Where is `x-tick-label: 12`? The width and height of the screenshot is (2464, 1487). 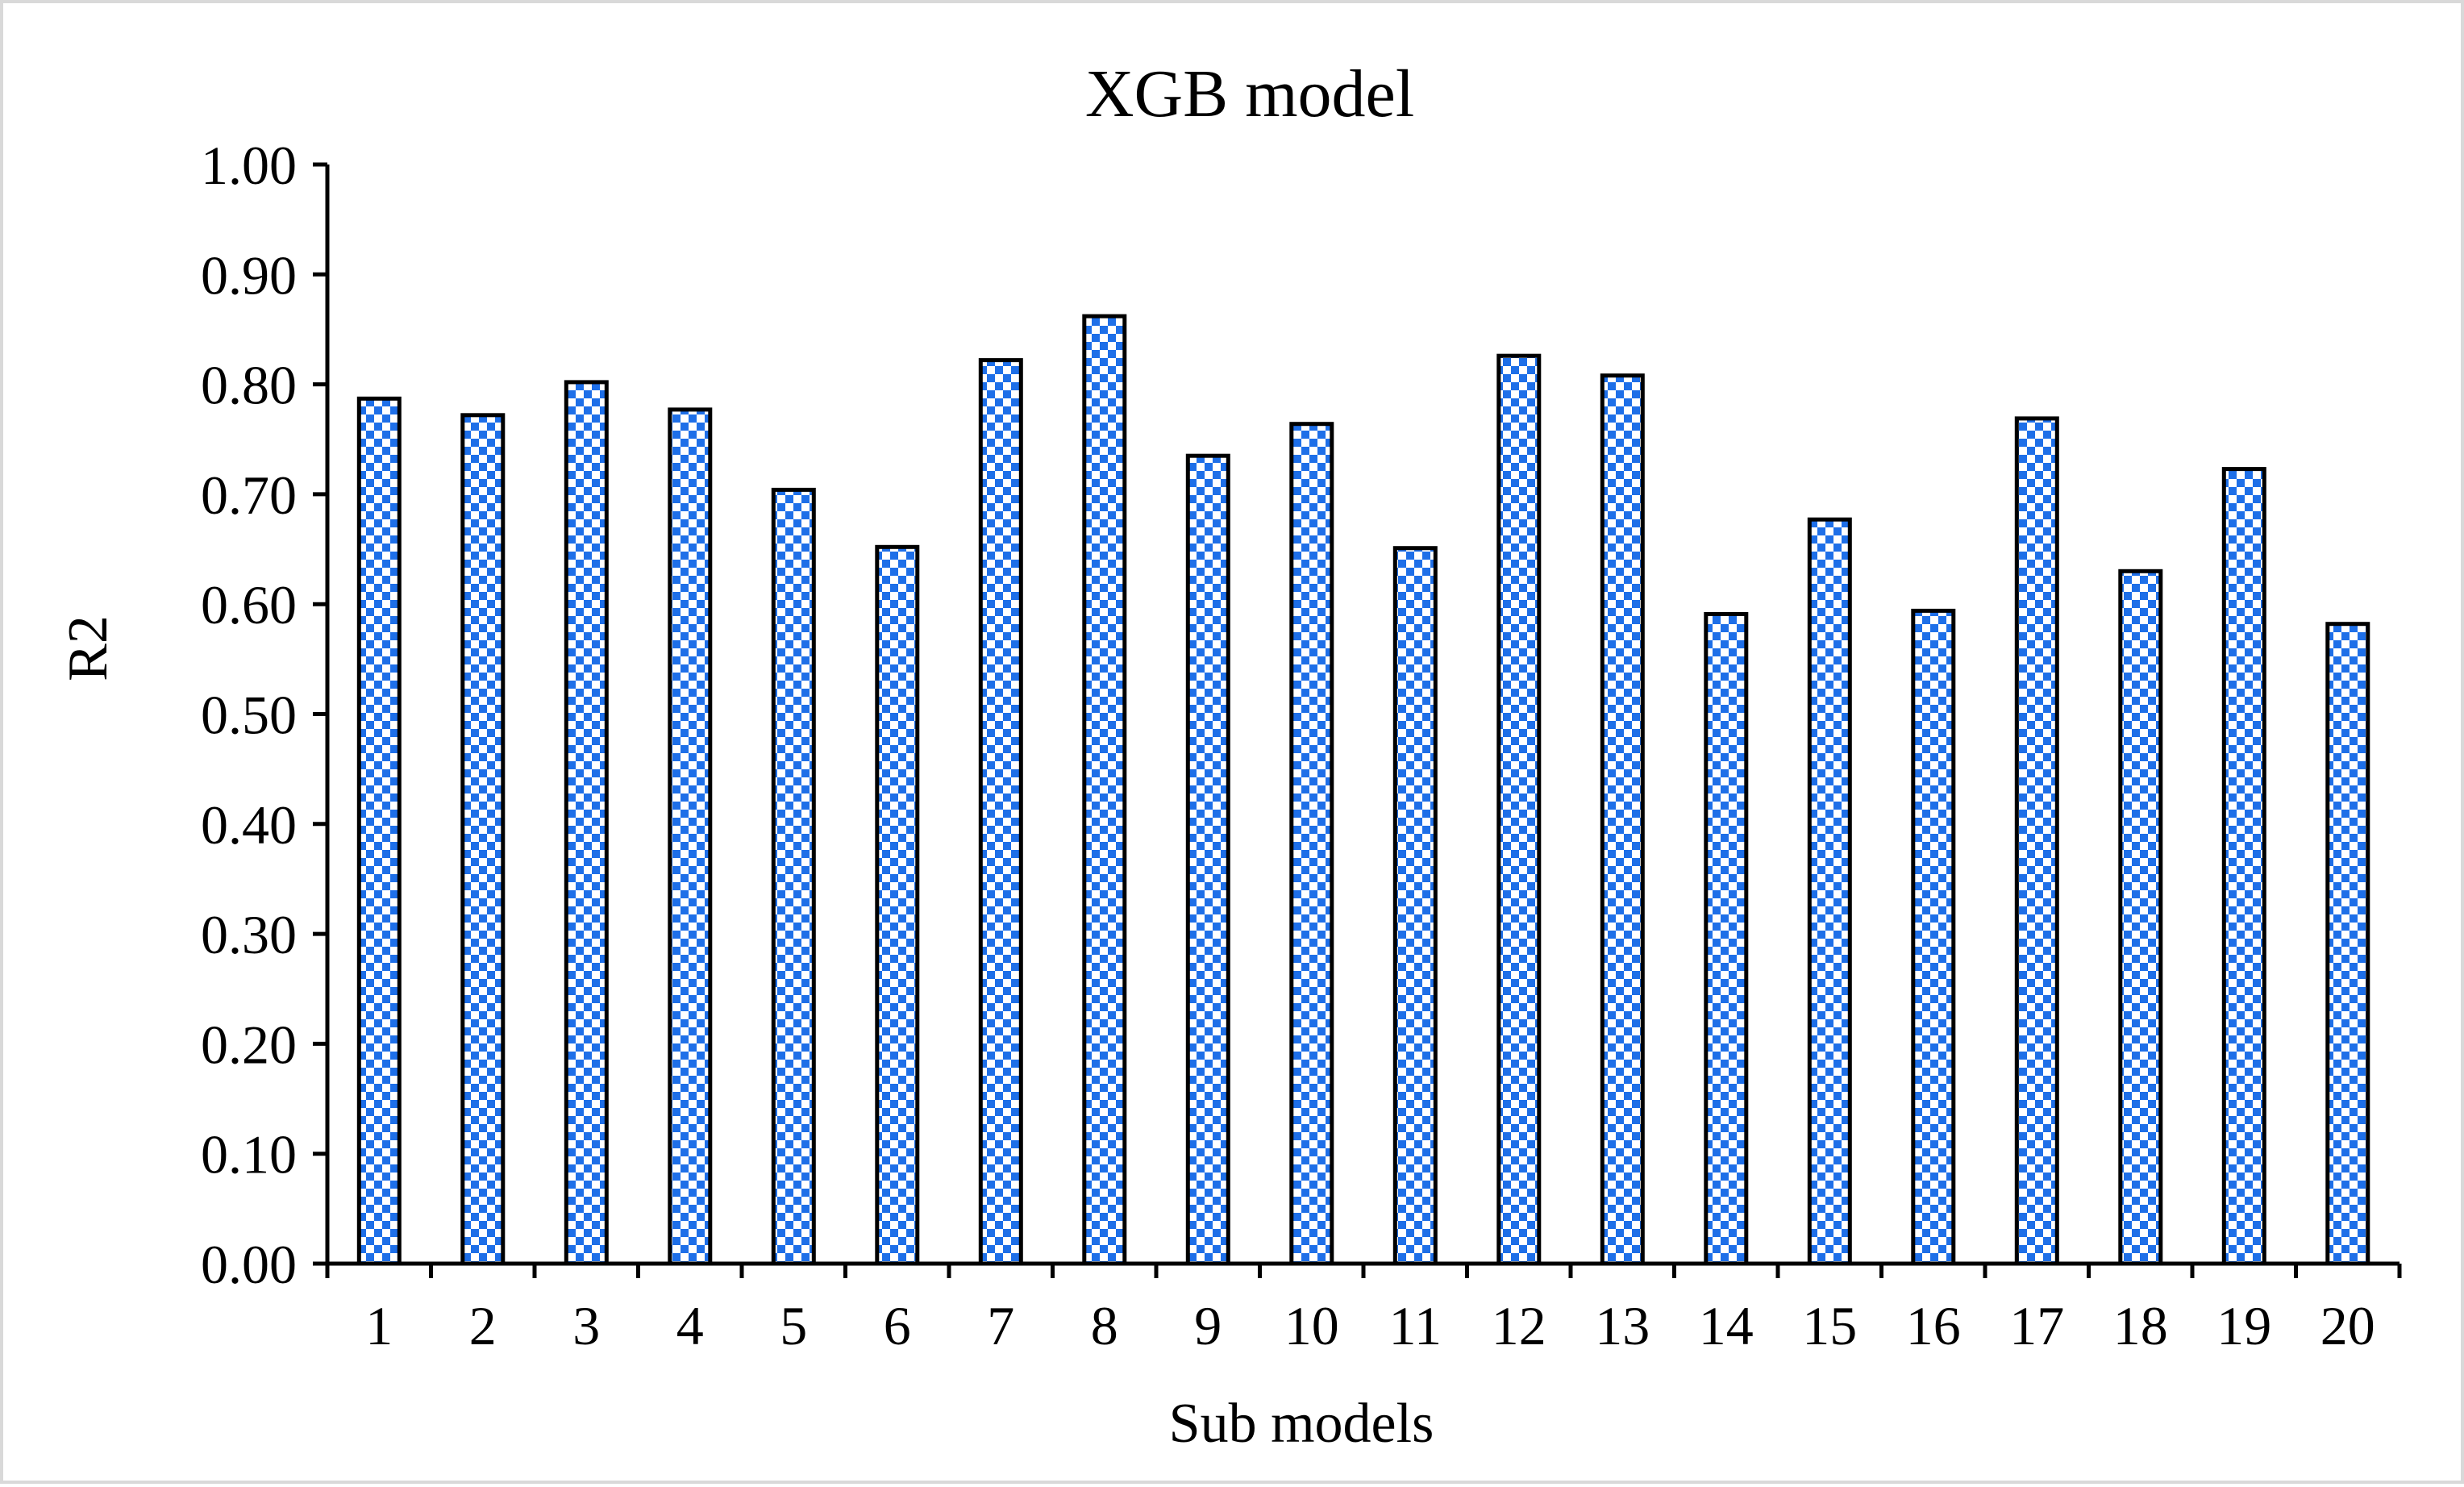 x-tick-label: 12 is located at coordinates (1519, 1325).